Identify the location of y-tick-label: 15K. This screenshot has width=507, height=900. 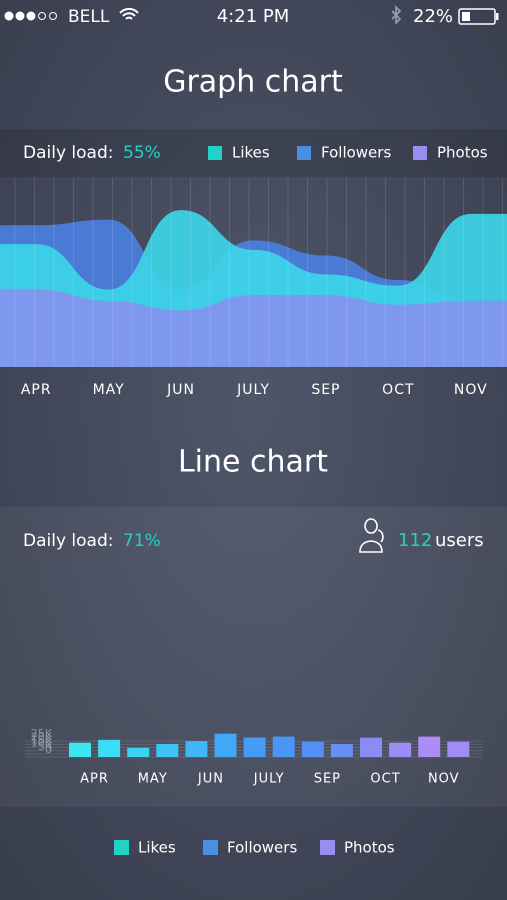
(42, 740).